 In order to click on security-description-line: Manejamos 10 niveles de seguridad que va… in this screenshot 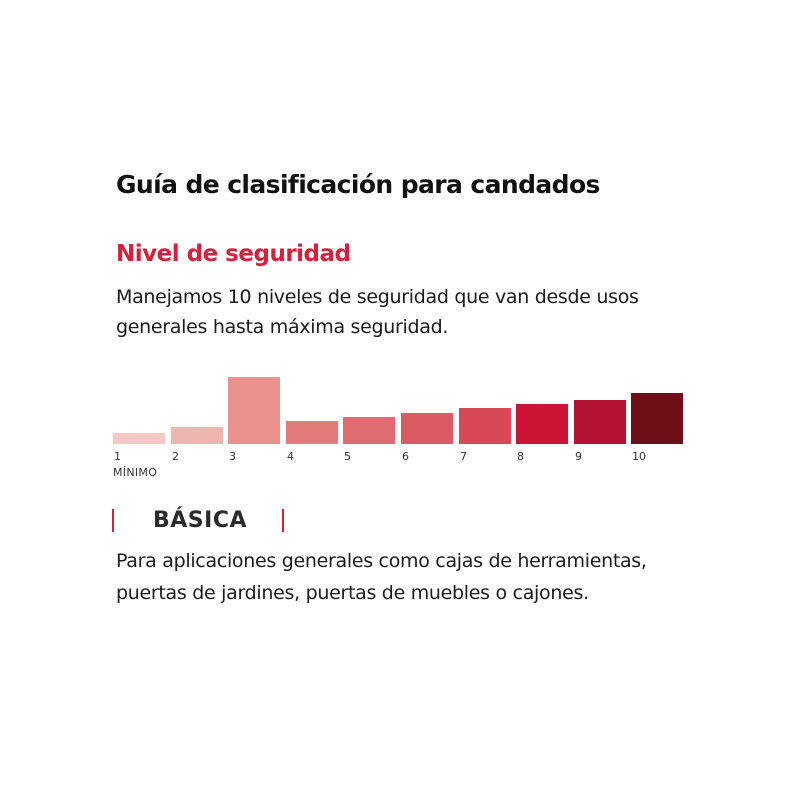, I will do `click(377, 297)`.